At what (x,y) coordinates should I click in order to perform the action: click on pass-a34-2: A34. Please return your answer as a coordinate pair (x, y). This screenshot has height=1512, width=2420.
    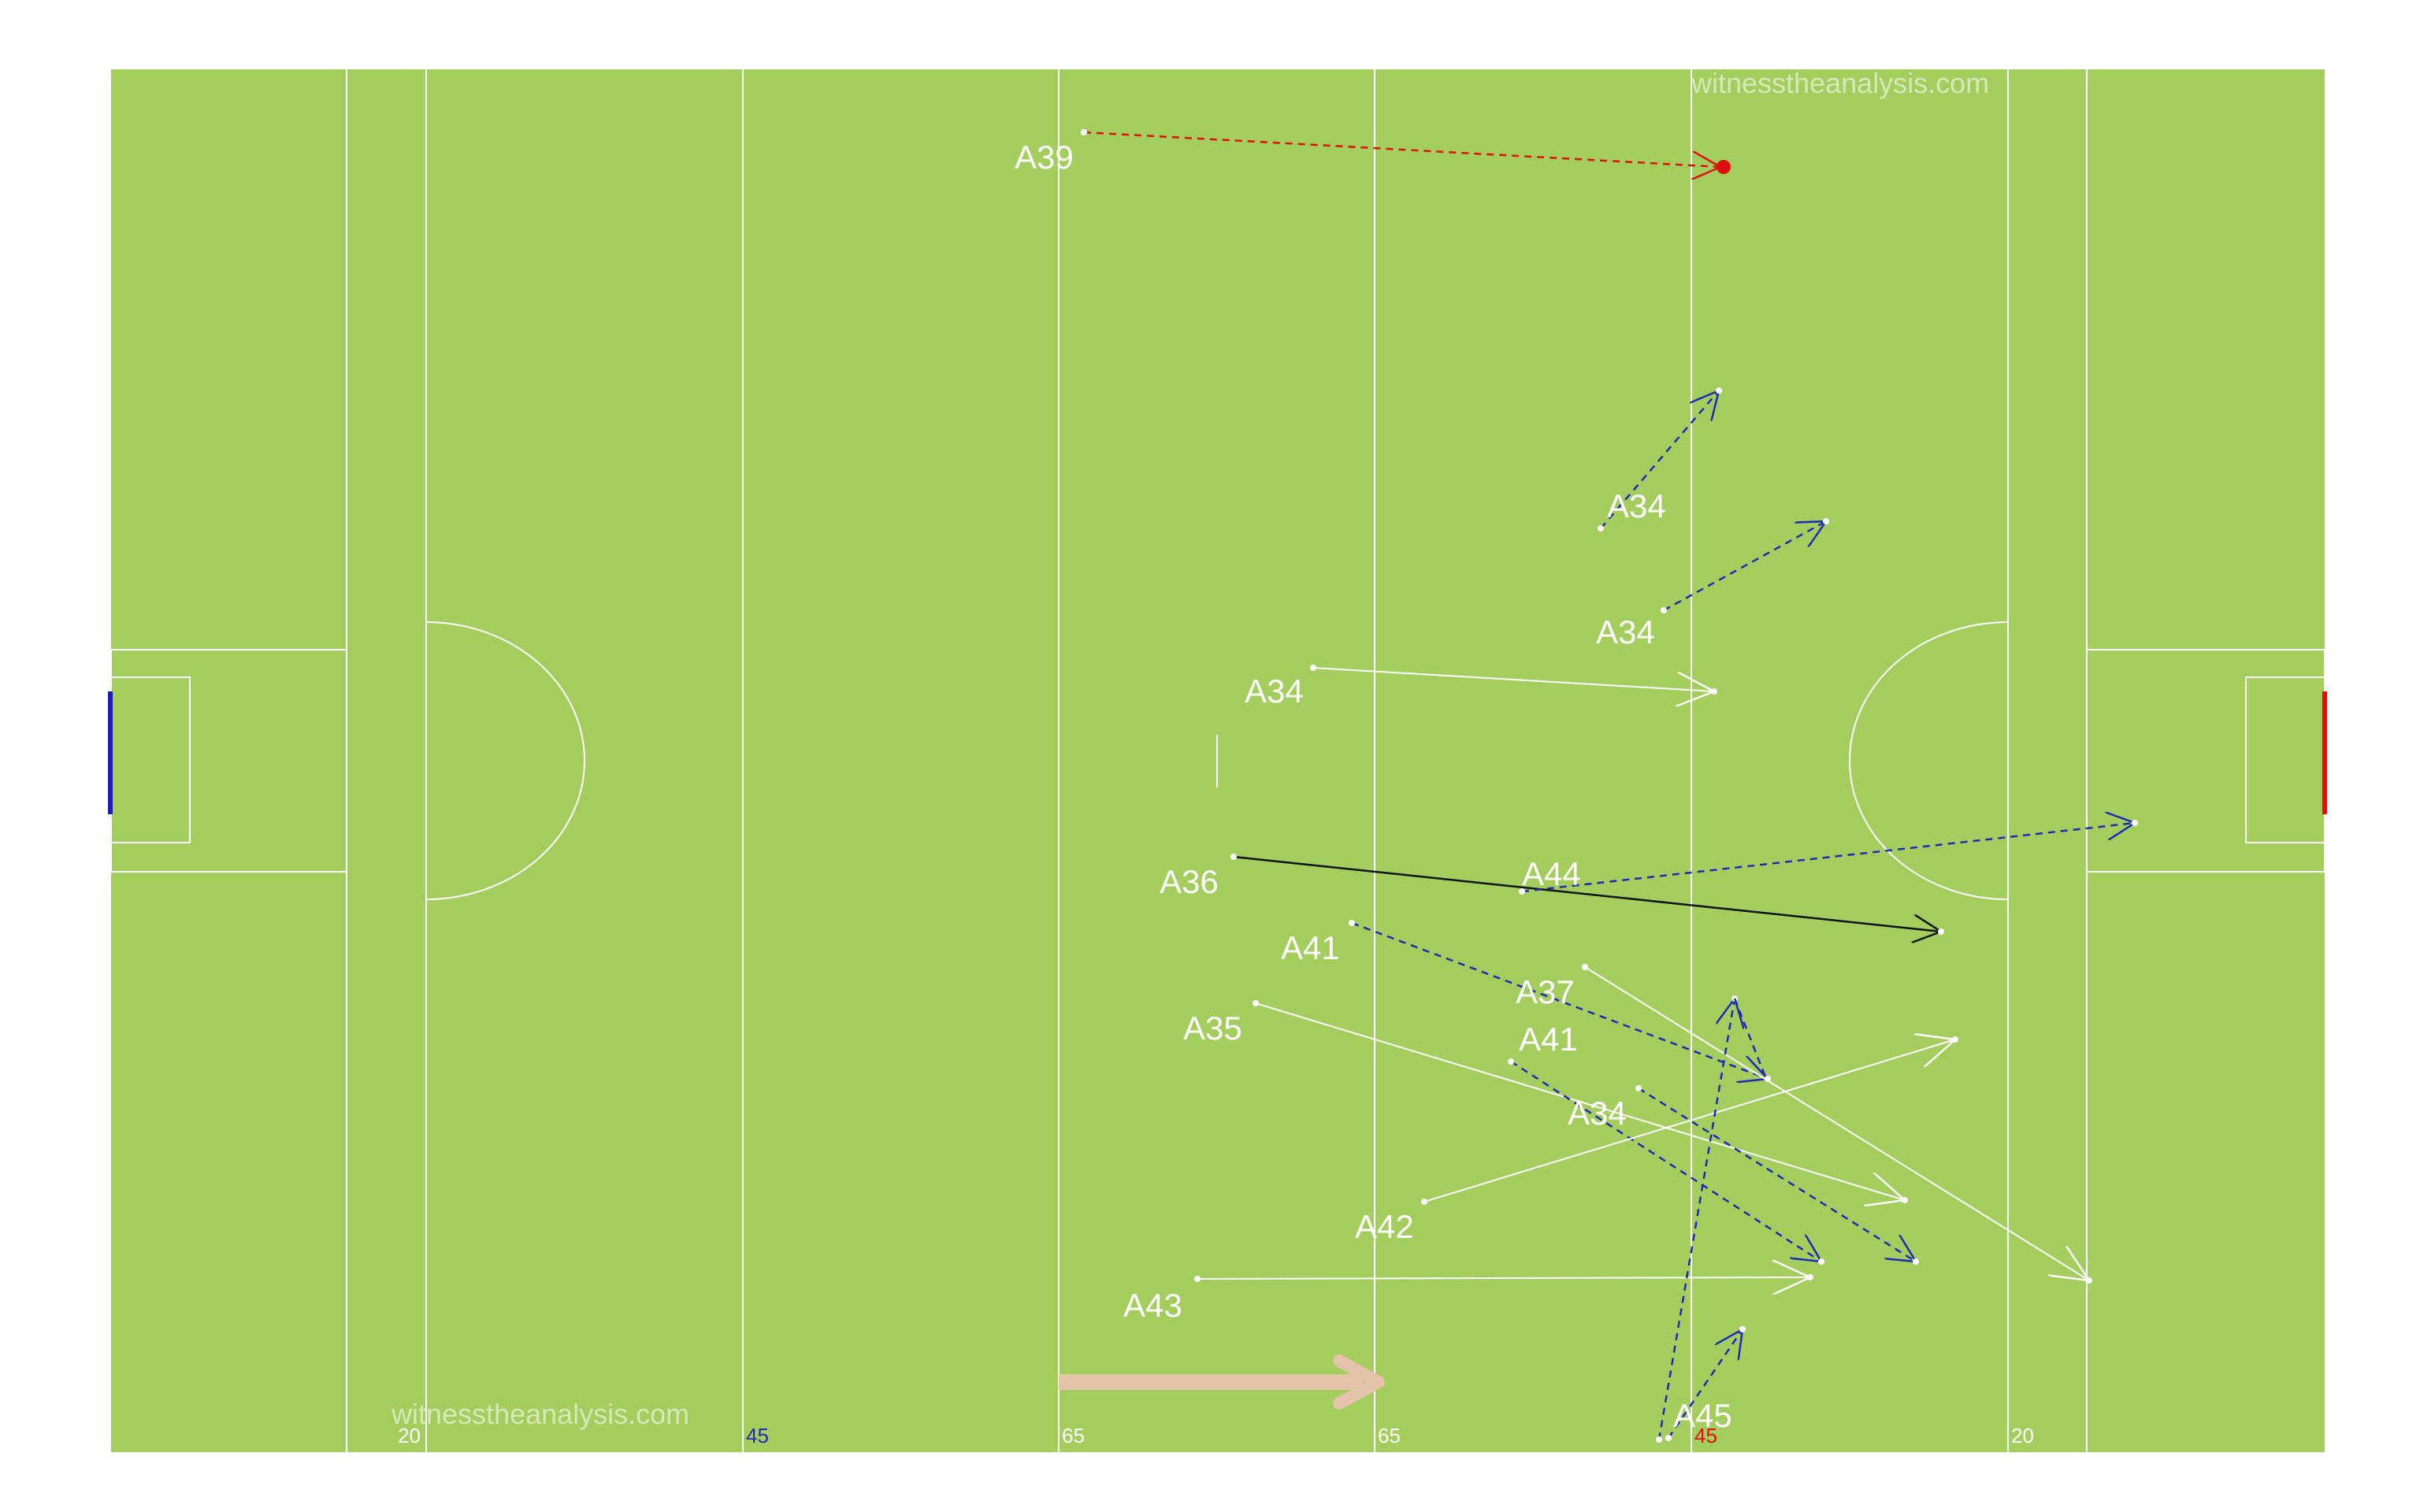
    Looking at the image, I should click on (1712, 584).